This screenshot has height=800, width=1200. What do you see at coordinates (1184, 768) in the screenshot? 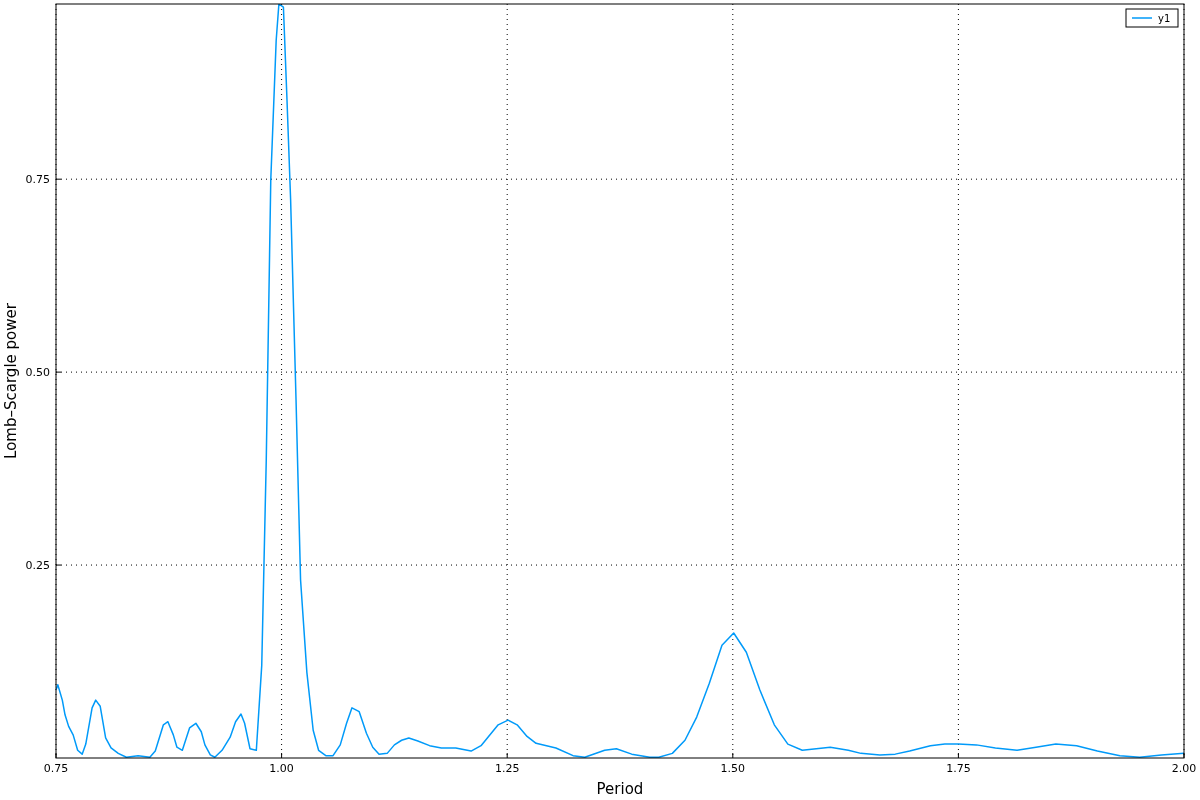
I see `x-tick-label: 2.00` at bounding box center [1184, 768].